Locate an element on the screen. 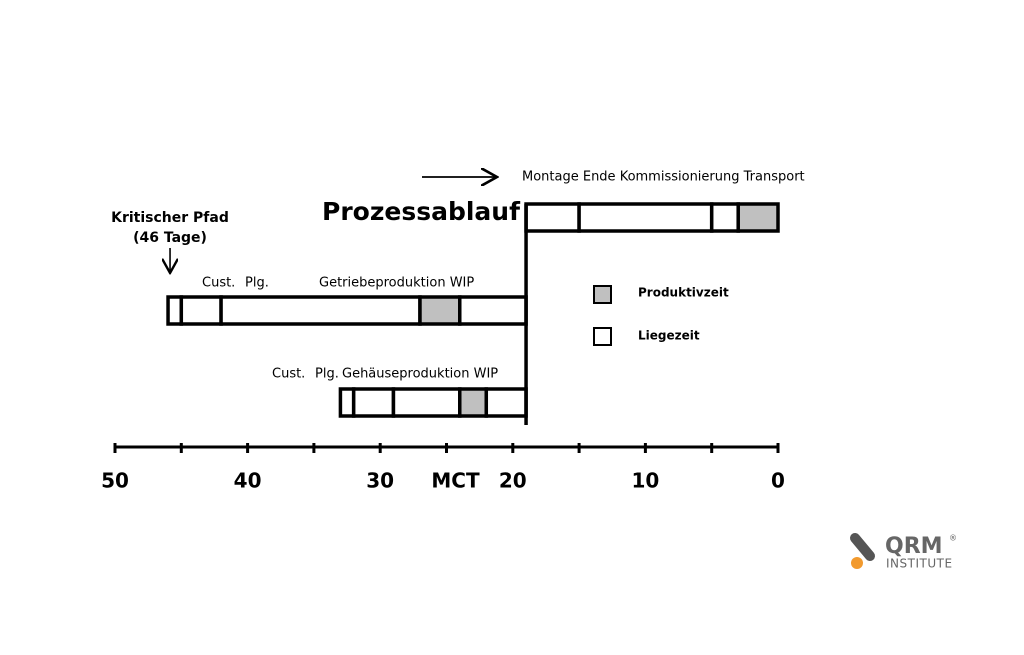 The image size is (1024, 655). row-label: Gehäuseproduktion WIP is located at coordinates (420, 374).